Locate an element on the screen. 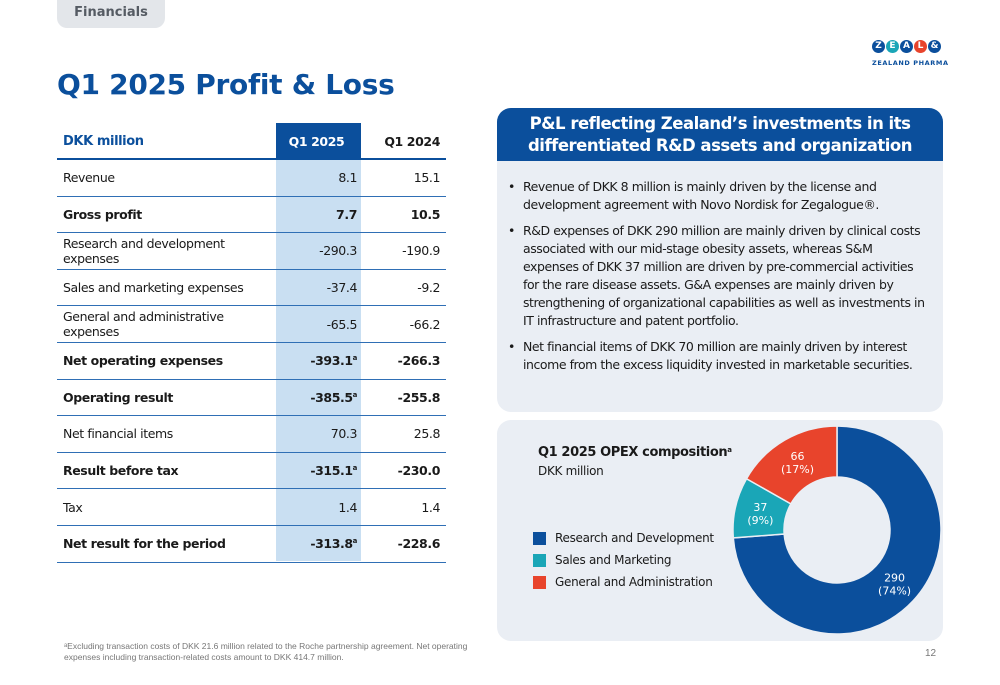  row-label: Sales and marketing expenses is located at coordinates (153, 288).